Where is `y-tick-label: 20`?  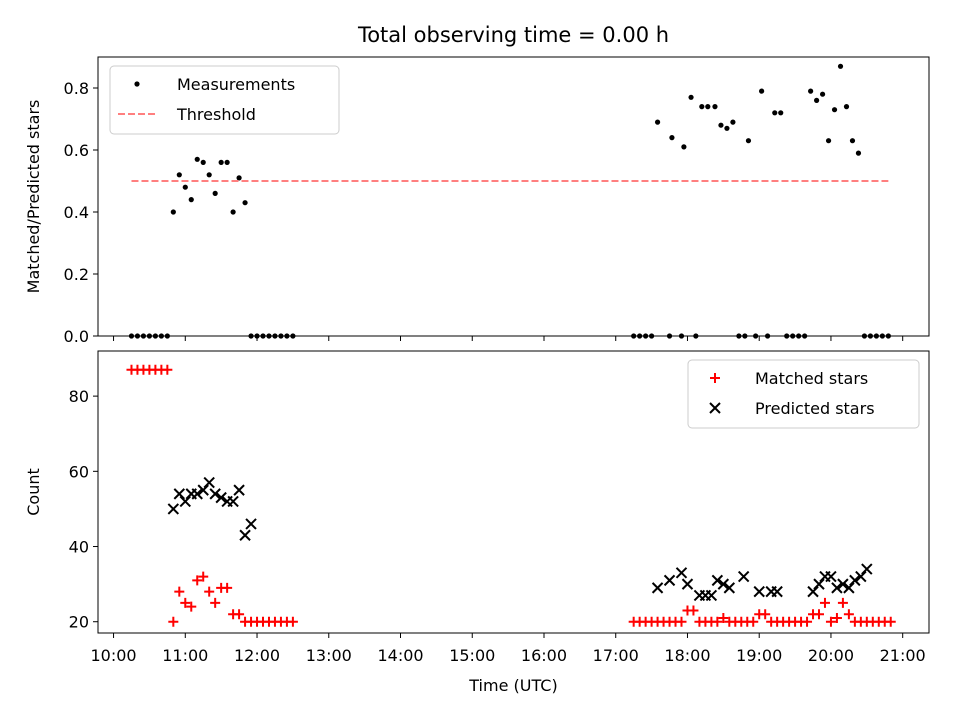 y-tick-label: 20 is located at coordinates (79, 622).